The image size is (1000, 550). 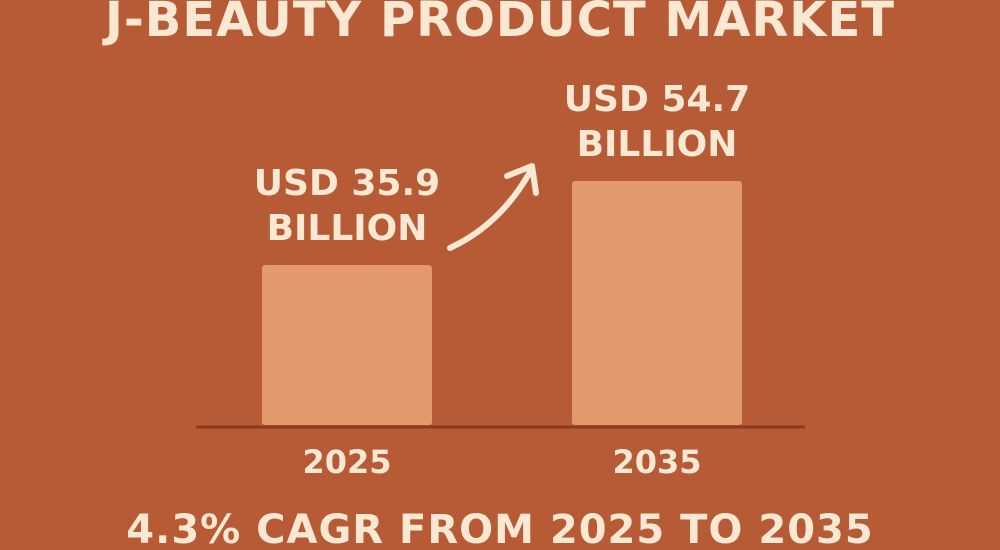 I want to click on arrow-head, so click(x=521, y=179).